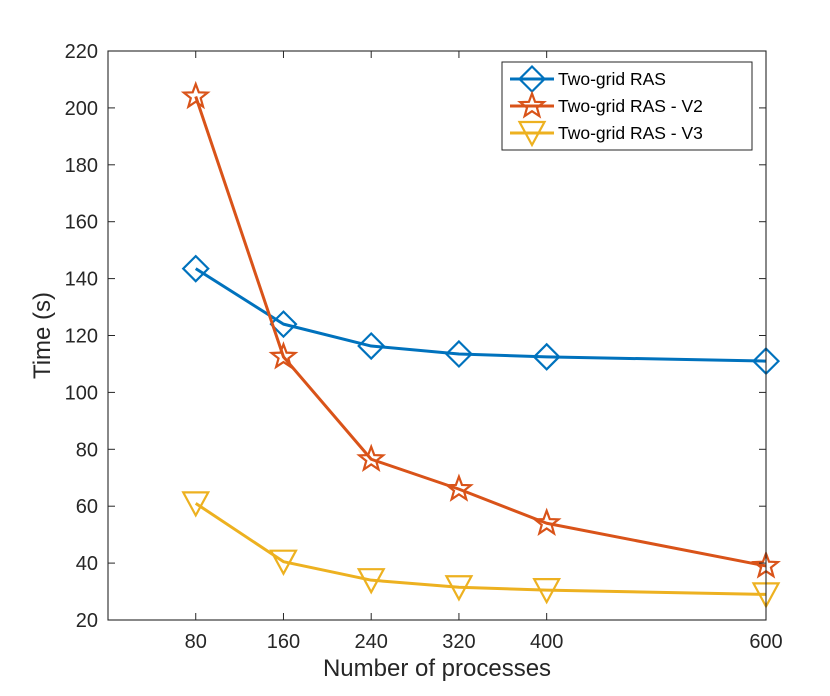 This screenshot has width=830, height=696. I want to click on y-axis-label: Time (s), so click(42, 335).